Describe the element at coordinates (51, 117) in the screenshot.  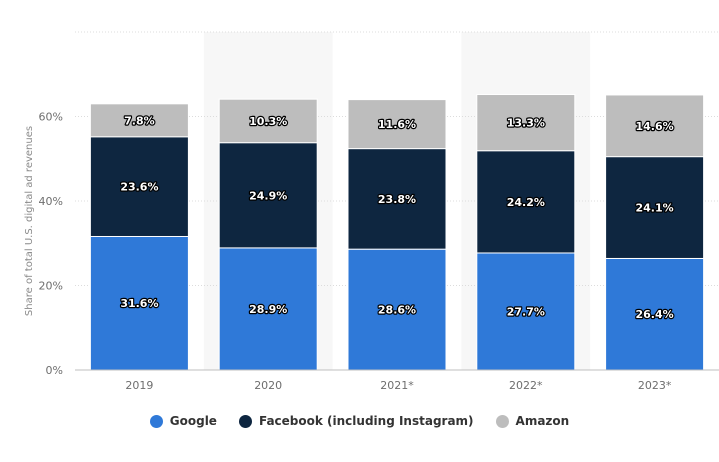
I see `y-tick-label: 60%` at that location.